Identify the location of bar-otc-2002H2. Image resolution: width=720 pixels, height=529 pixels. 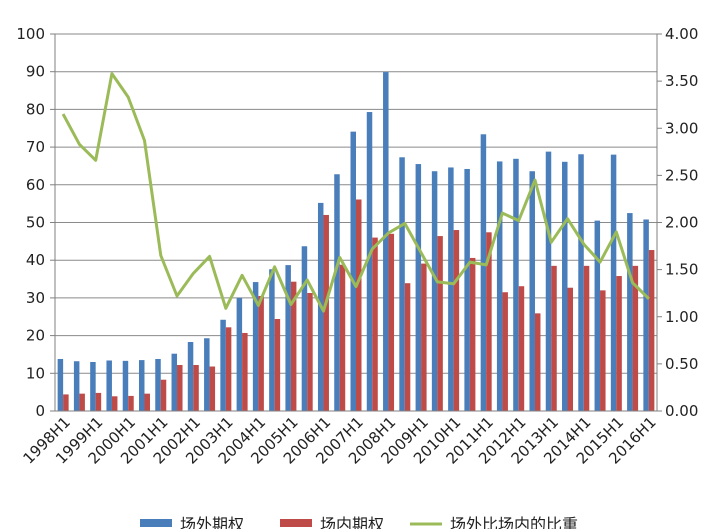
(207, 374).